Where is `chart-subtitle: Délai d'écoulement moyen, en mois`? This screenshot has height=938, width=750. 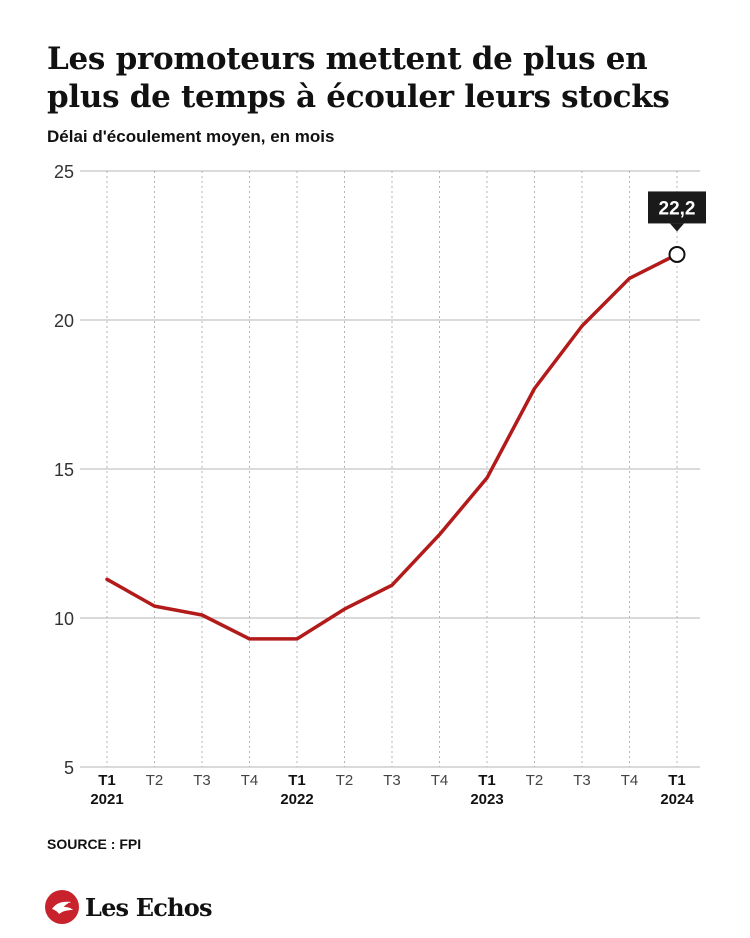 chart-subtitle: Délai d'écoulement moyen, en mois is located at coordinates (191, 136).